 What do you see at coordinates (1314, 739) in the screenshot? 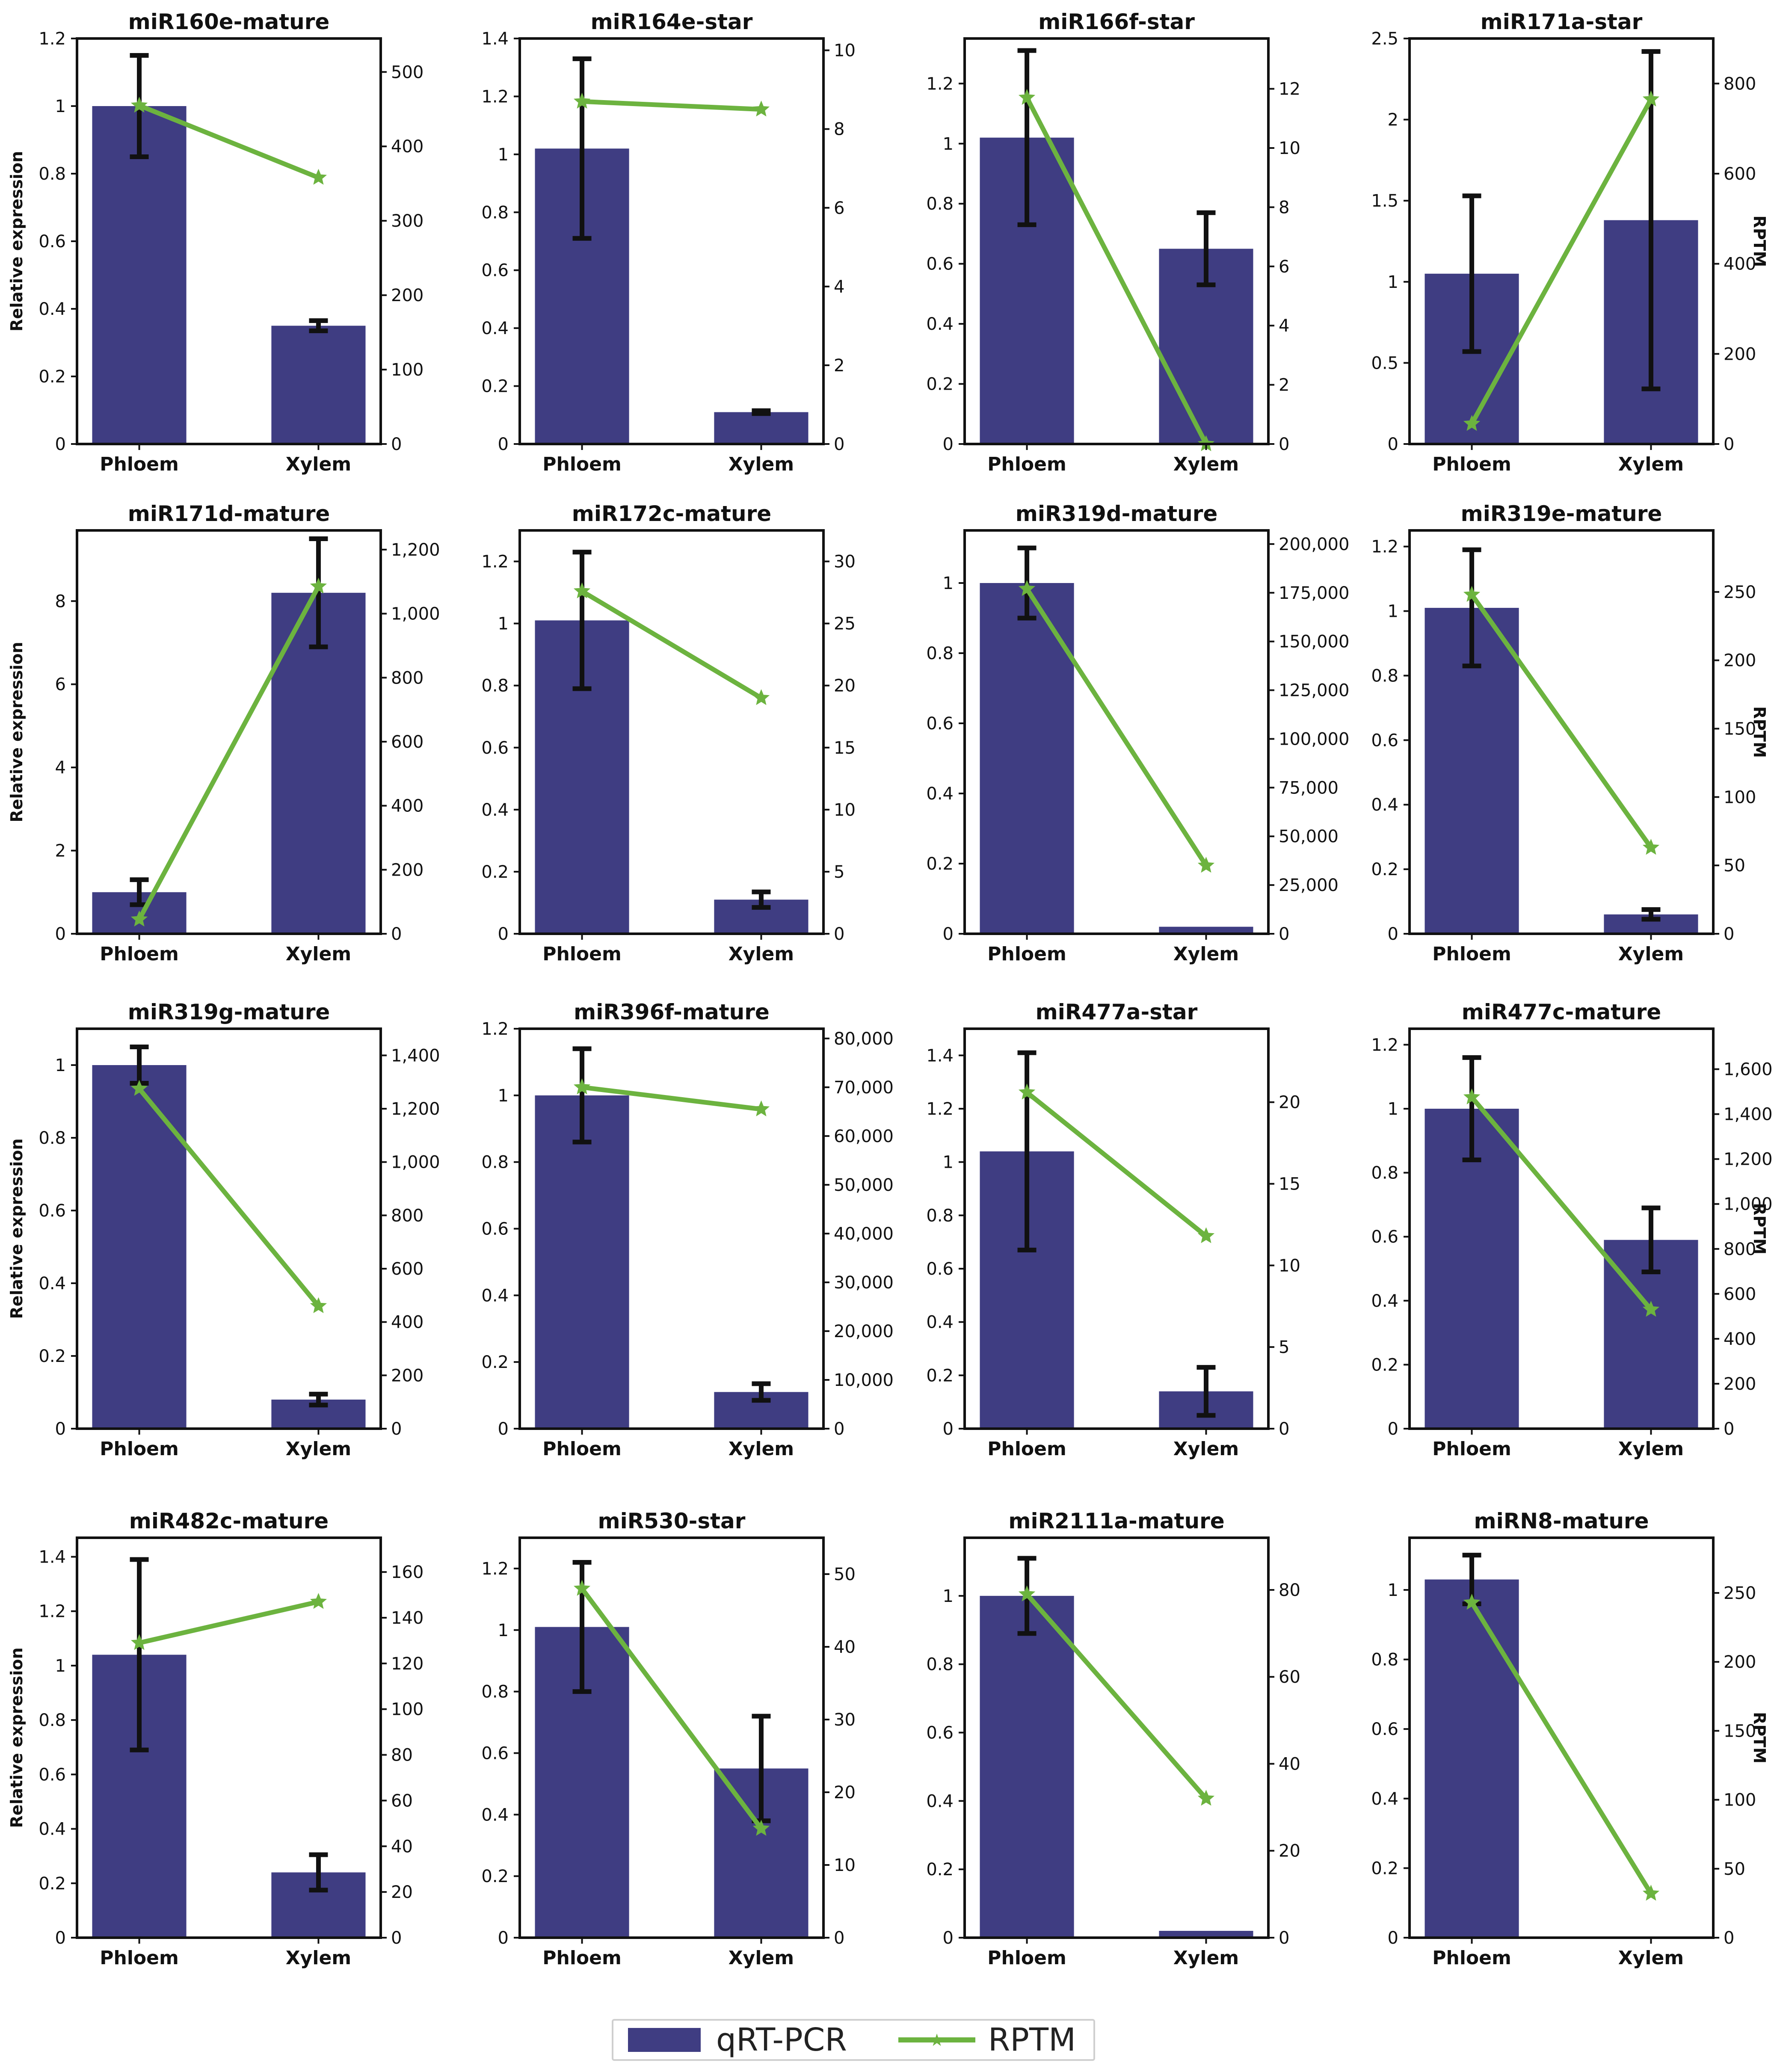
I see `y2-tick-label: 100,000` at bounding box center [1314, 739].